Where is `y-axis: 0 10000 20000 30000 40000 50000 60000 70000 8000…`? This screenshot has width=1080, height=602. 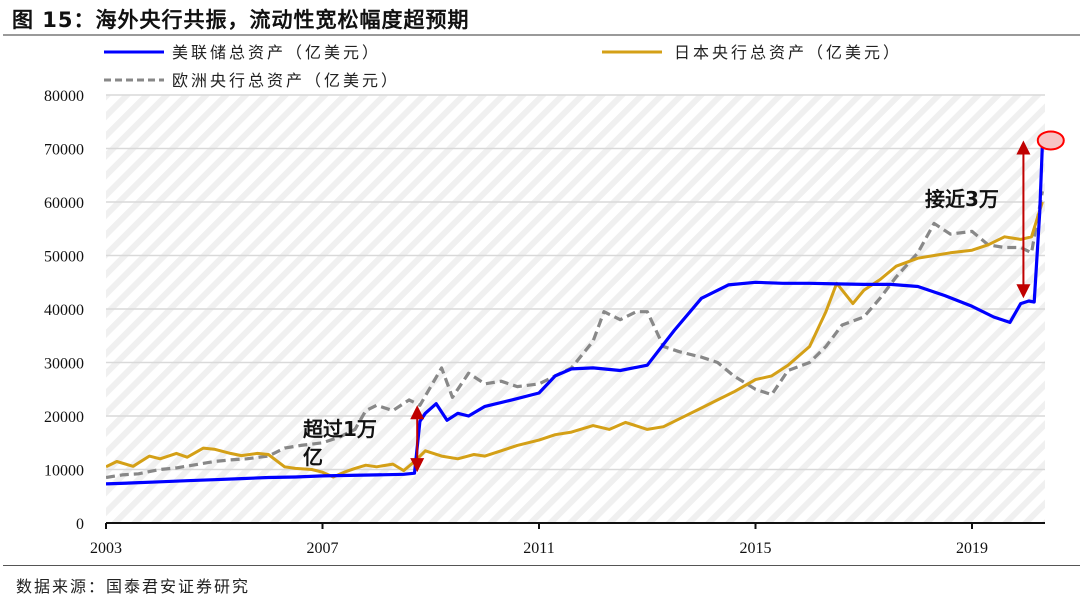 y-axis: 0 10000 20000 30000 40000 50000 60000 70000 8000… is located at coordinates (64, 310).